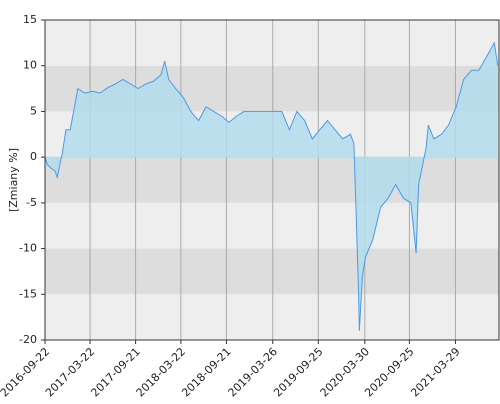 The width and height of the screenshot is (500, 404). I want to click on y-tick-label: -15, so click(28, 293).